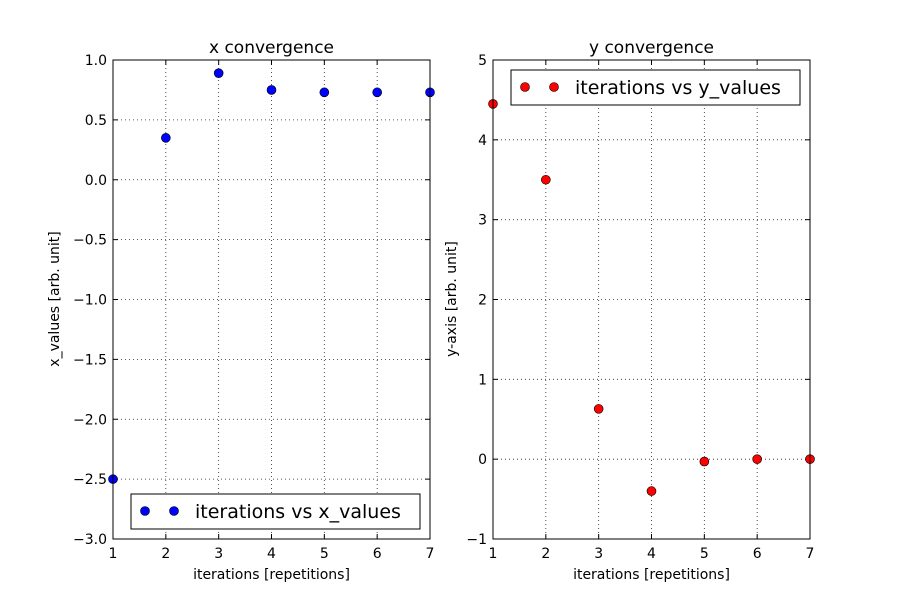  What do you see at coordinates (298, 512) in the screenshot?
I see `legend-label: iterations vs x_values` at bounding box center [298, 512].